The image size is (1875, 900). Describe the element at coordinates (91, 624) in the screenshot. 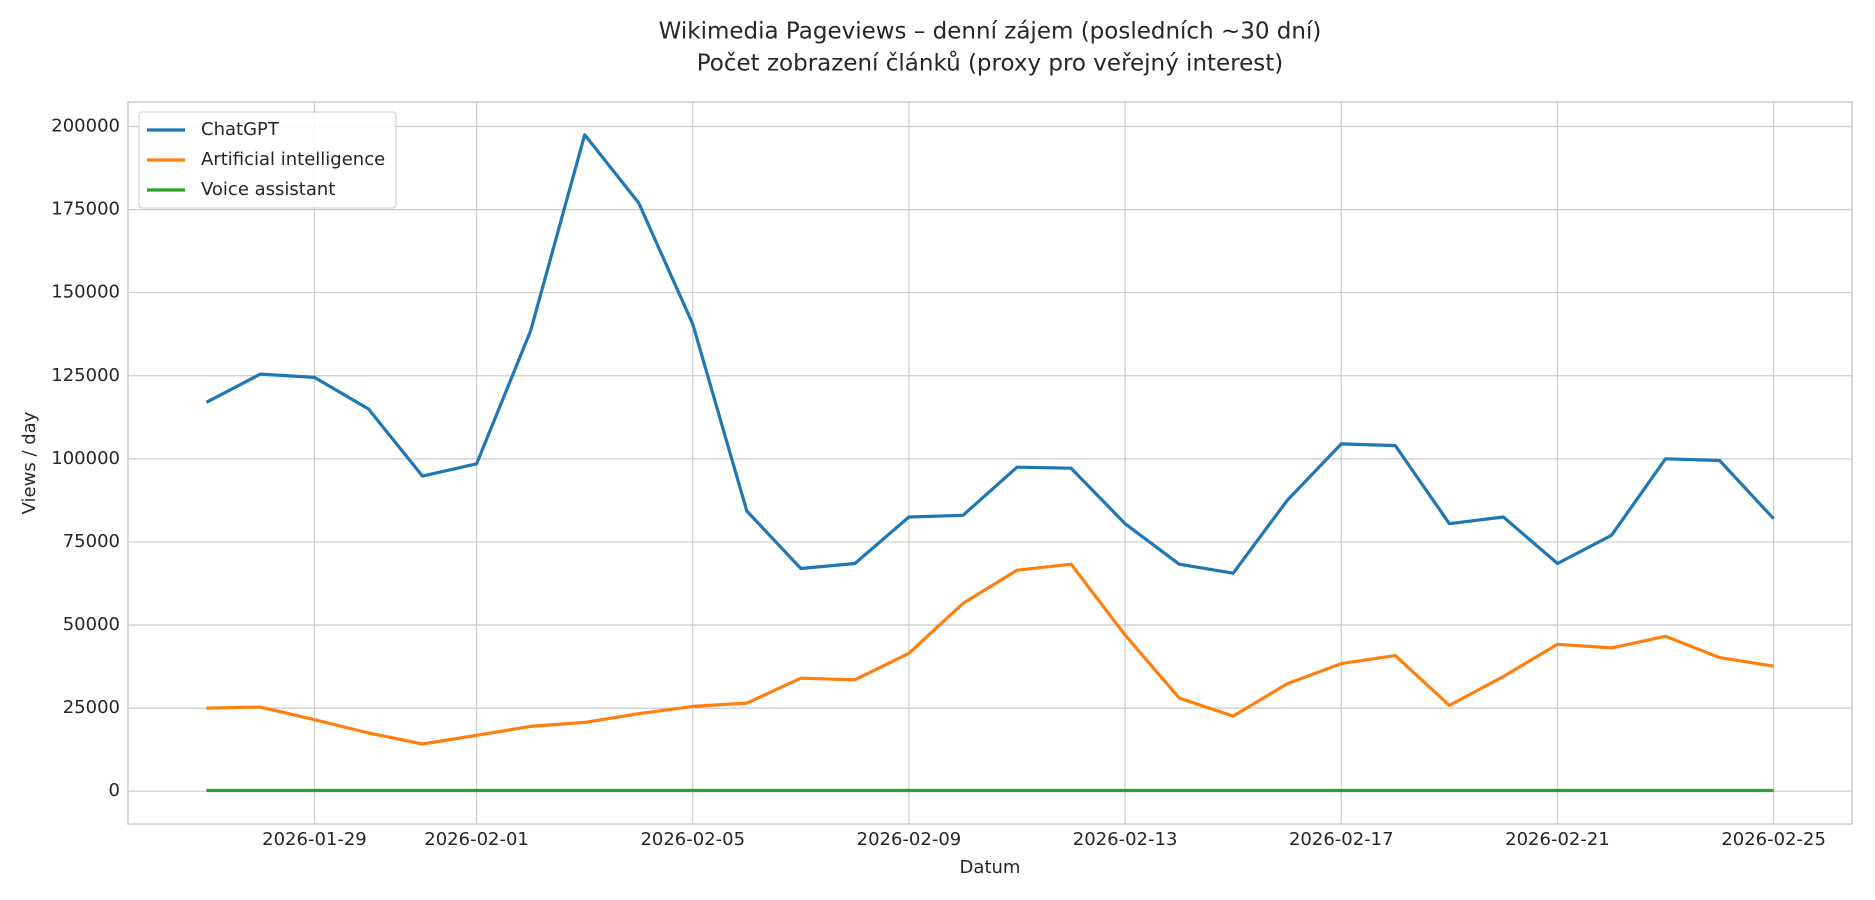

I see `y-tick-label: 50000` at that location.